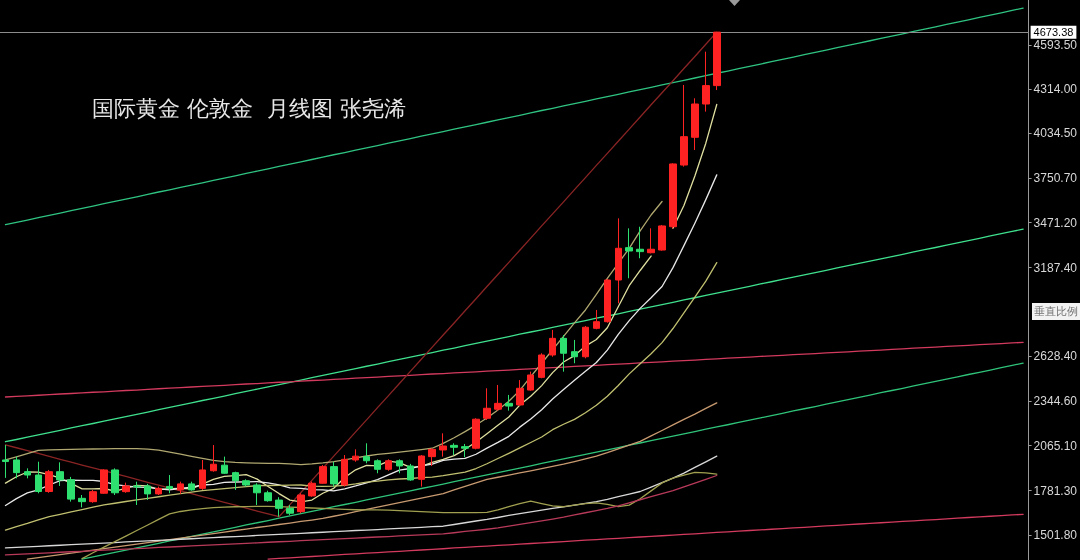 This screenshot has height=560, width=1080. What do you see at coordinates (1055, 133) in the screenshot?
I see `y-tick-label: 4034.50` at bounding box center [1055, 133].